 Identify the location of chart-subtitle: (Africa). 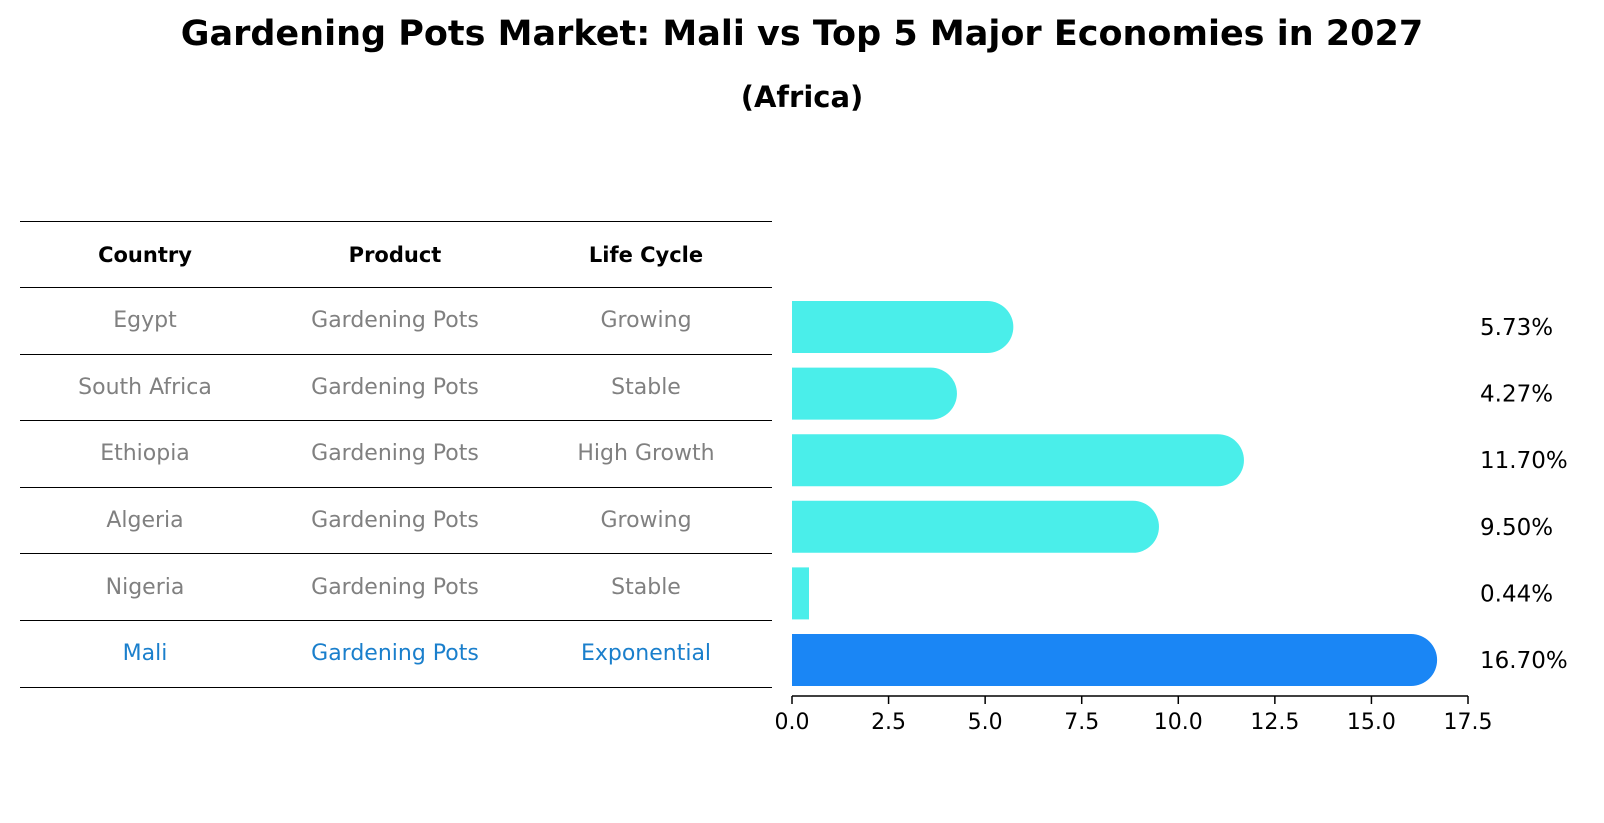
(802, 97).